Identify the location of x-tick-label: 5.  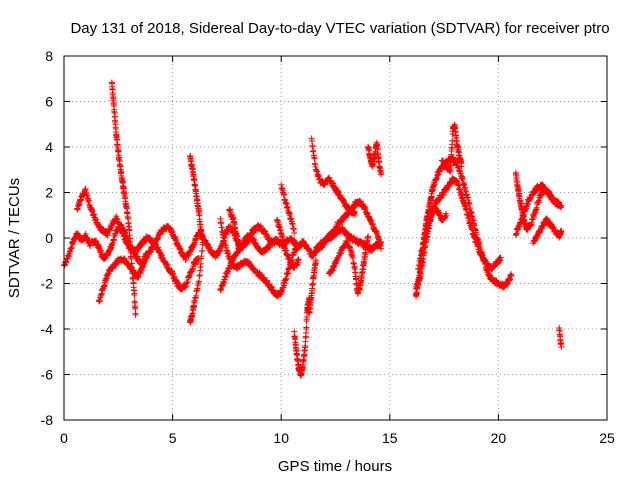
(173, 438).